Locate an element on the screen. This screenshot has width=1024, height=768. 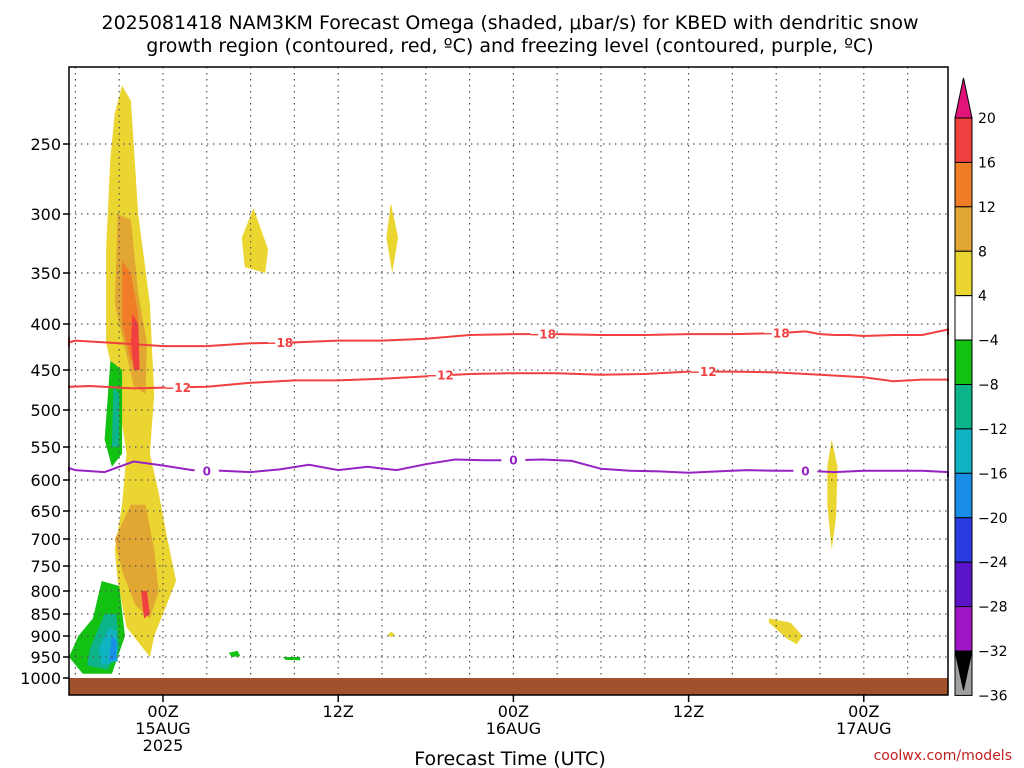
contour-label-1-1: −12 is located at coordinates (440, 375).